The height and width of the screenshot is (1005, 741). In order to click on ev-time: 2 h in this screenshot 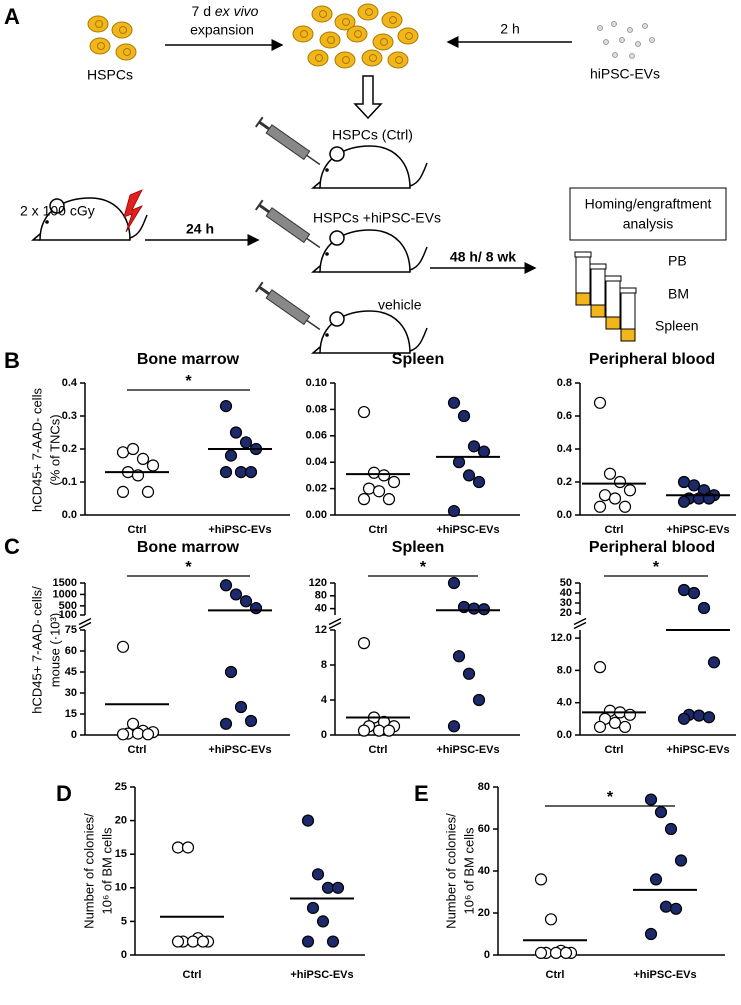, I will do `click(509, 29)`.